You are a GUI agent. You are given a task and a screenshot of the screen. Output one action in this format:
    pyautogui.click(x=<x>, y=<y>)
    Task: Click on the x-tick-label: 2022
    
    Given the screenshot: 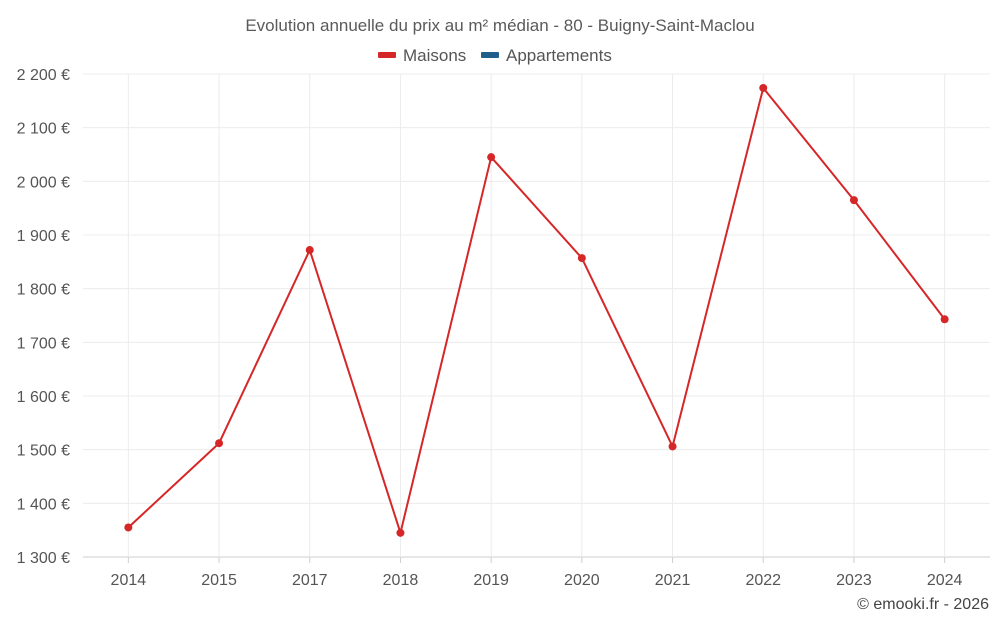 What is the action you would take?
    pyautogui.click(x=763, y=580)
    